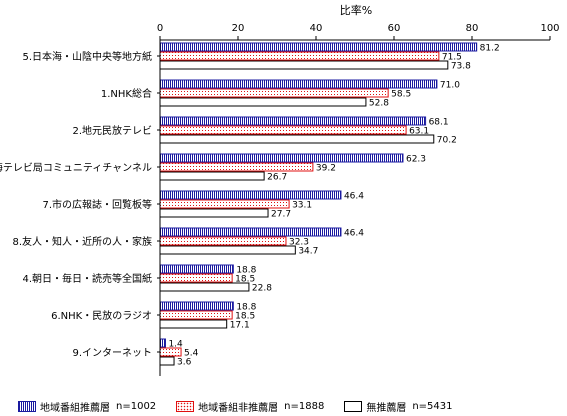 The height and width of the screenshot is (416, 567). What do you see at coordinates (353, 406) in the screenshot?
I see `legend-swatch-none` at bounding box center [353, 406].